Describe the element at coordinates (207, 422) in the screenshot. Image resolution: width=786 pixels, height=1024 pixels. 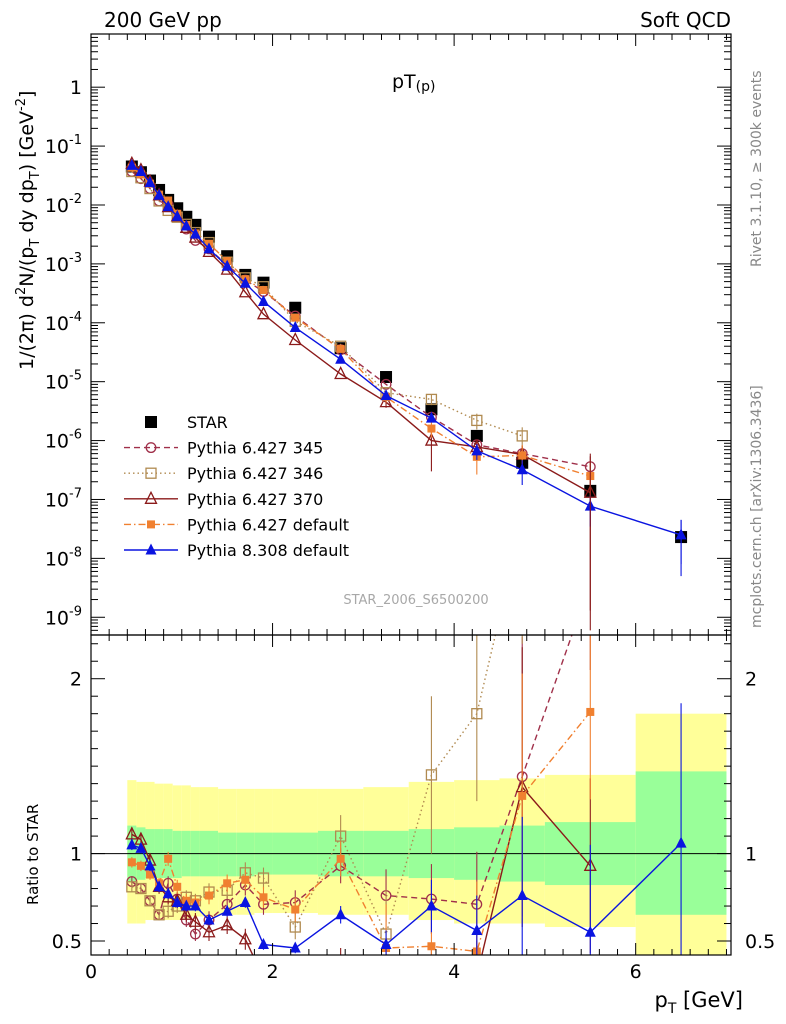
I see `legend-label-star: STAR` at that location.